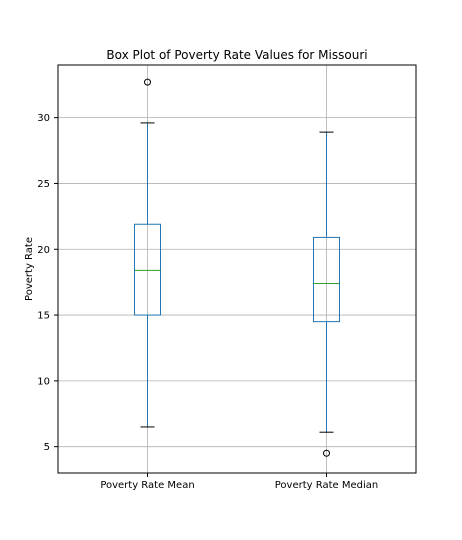 The width and height of the screenshot is (462, 540). What do you see at coordinates (43, 316) in the screenshot?
I see `y-tick-label: 15` at bounding box center [43, 316].